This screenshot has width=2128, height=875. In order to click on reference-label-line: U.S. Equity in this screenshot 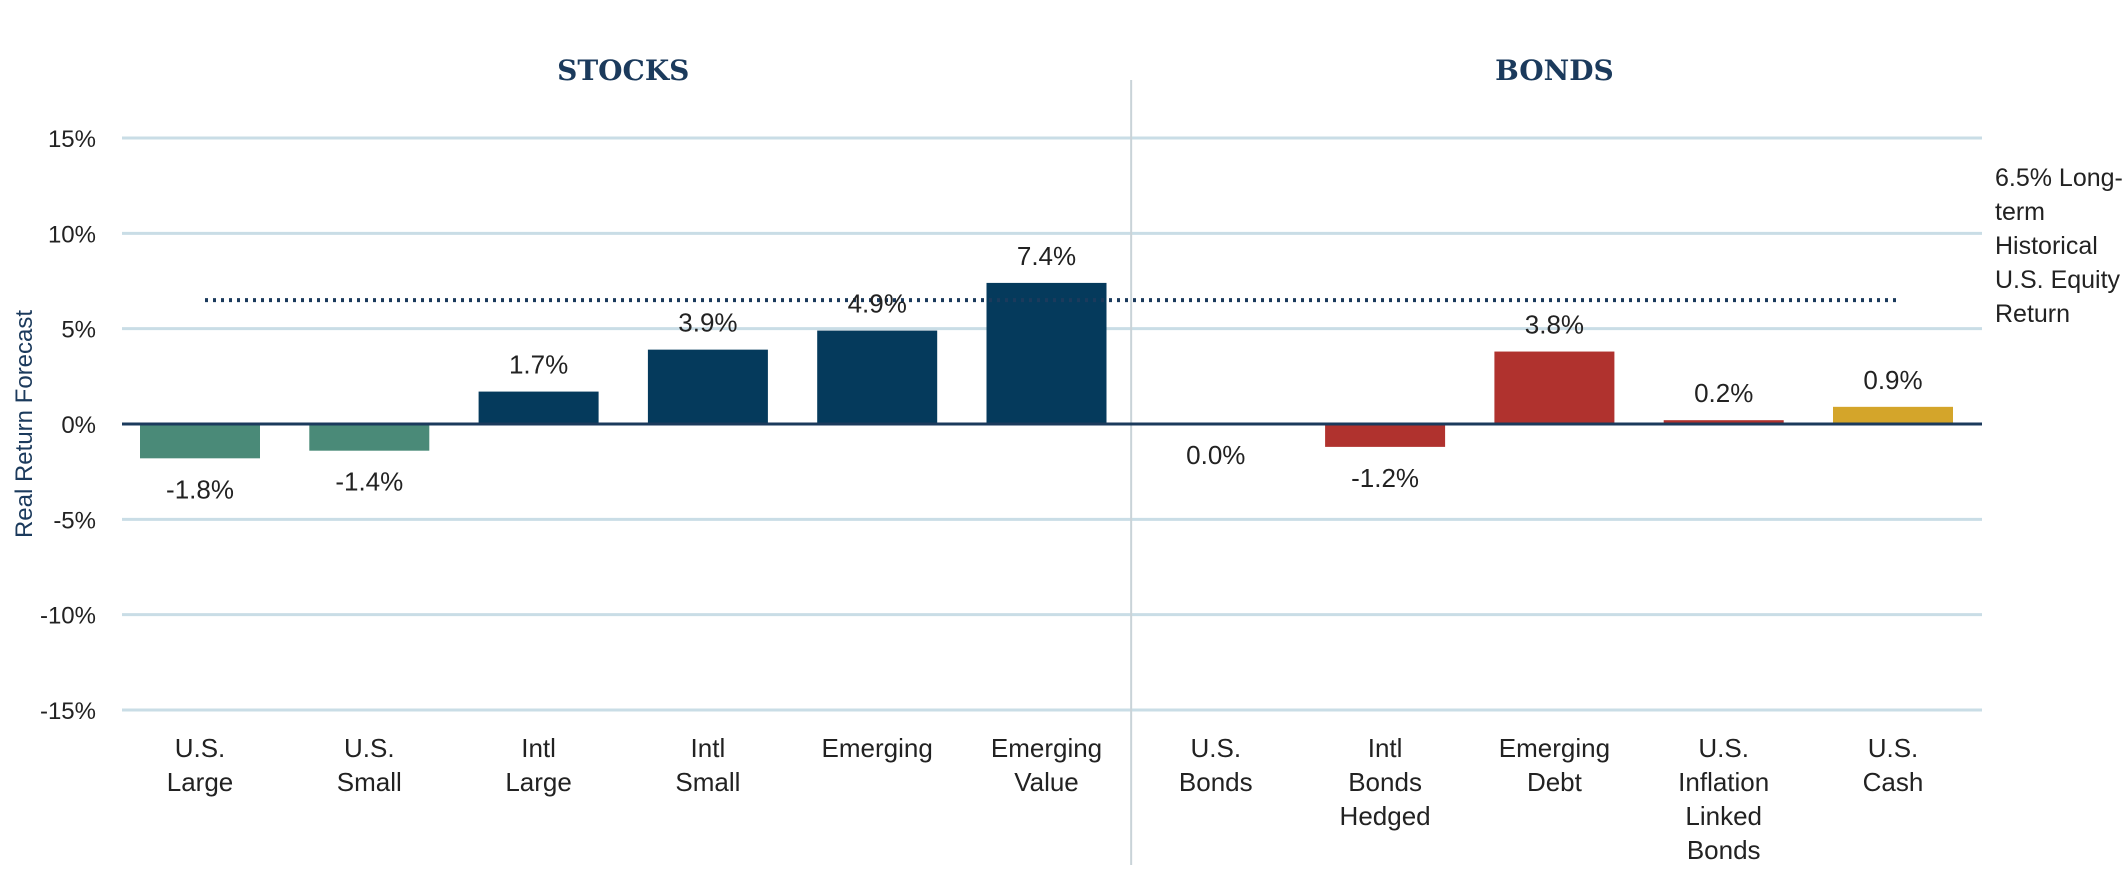, I will do `click(2058, 280)`.